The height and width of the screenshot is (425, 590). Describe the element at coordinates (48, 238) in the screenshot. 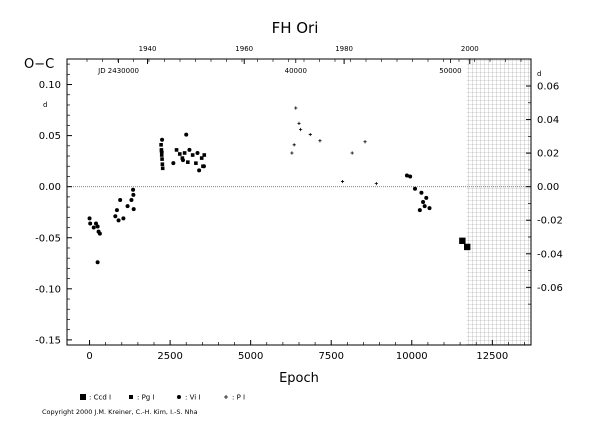

I see `y-tick-label: -0.05` at that location.